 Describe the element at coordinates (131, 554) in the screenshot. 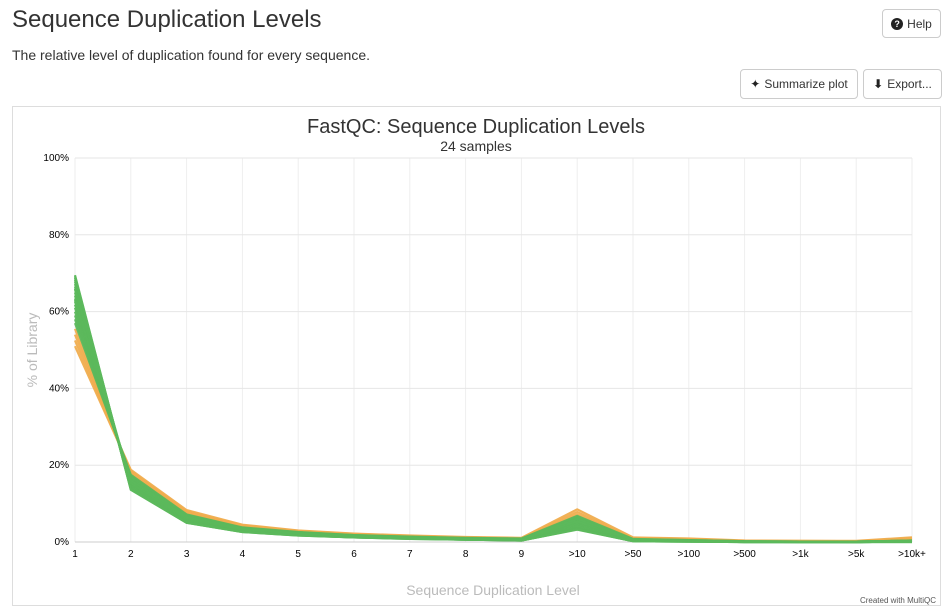

I see `x-tick-label: 2` at that location.